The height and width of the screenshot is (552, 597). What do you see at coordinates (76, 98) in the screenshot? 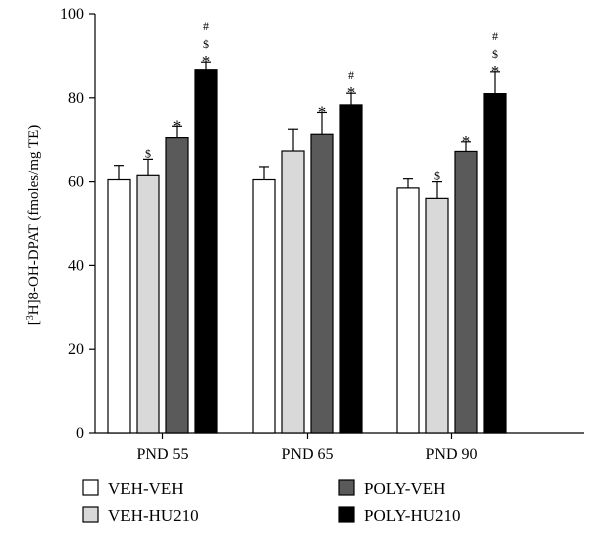
I see `y-tick-label: 80` at bounding box center [76, 98].